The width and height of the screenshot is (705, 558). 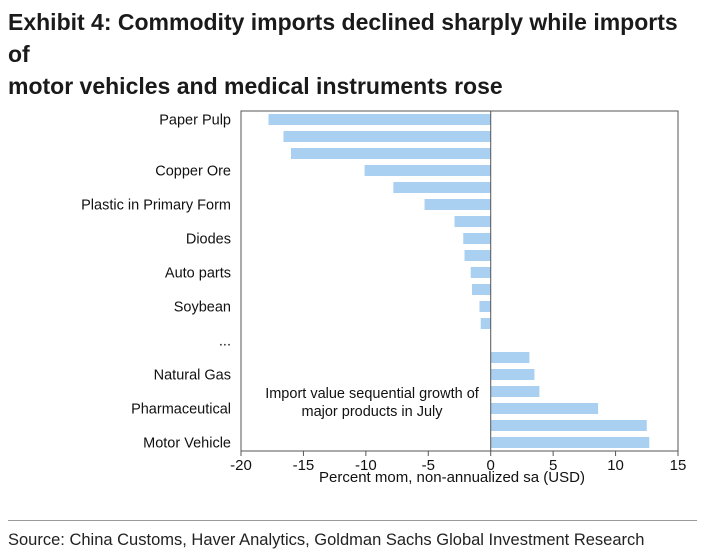 I want to click on category-label-3: Copper Ore, so click(x=193, y=172).